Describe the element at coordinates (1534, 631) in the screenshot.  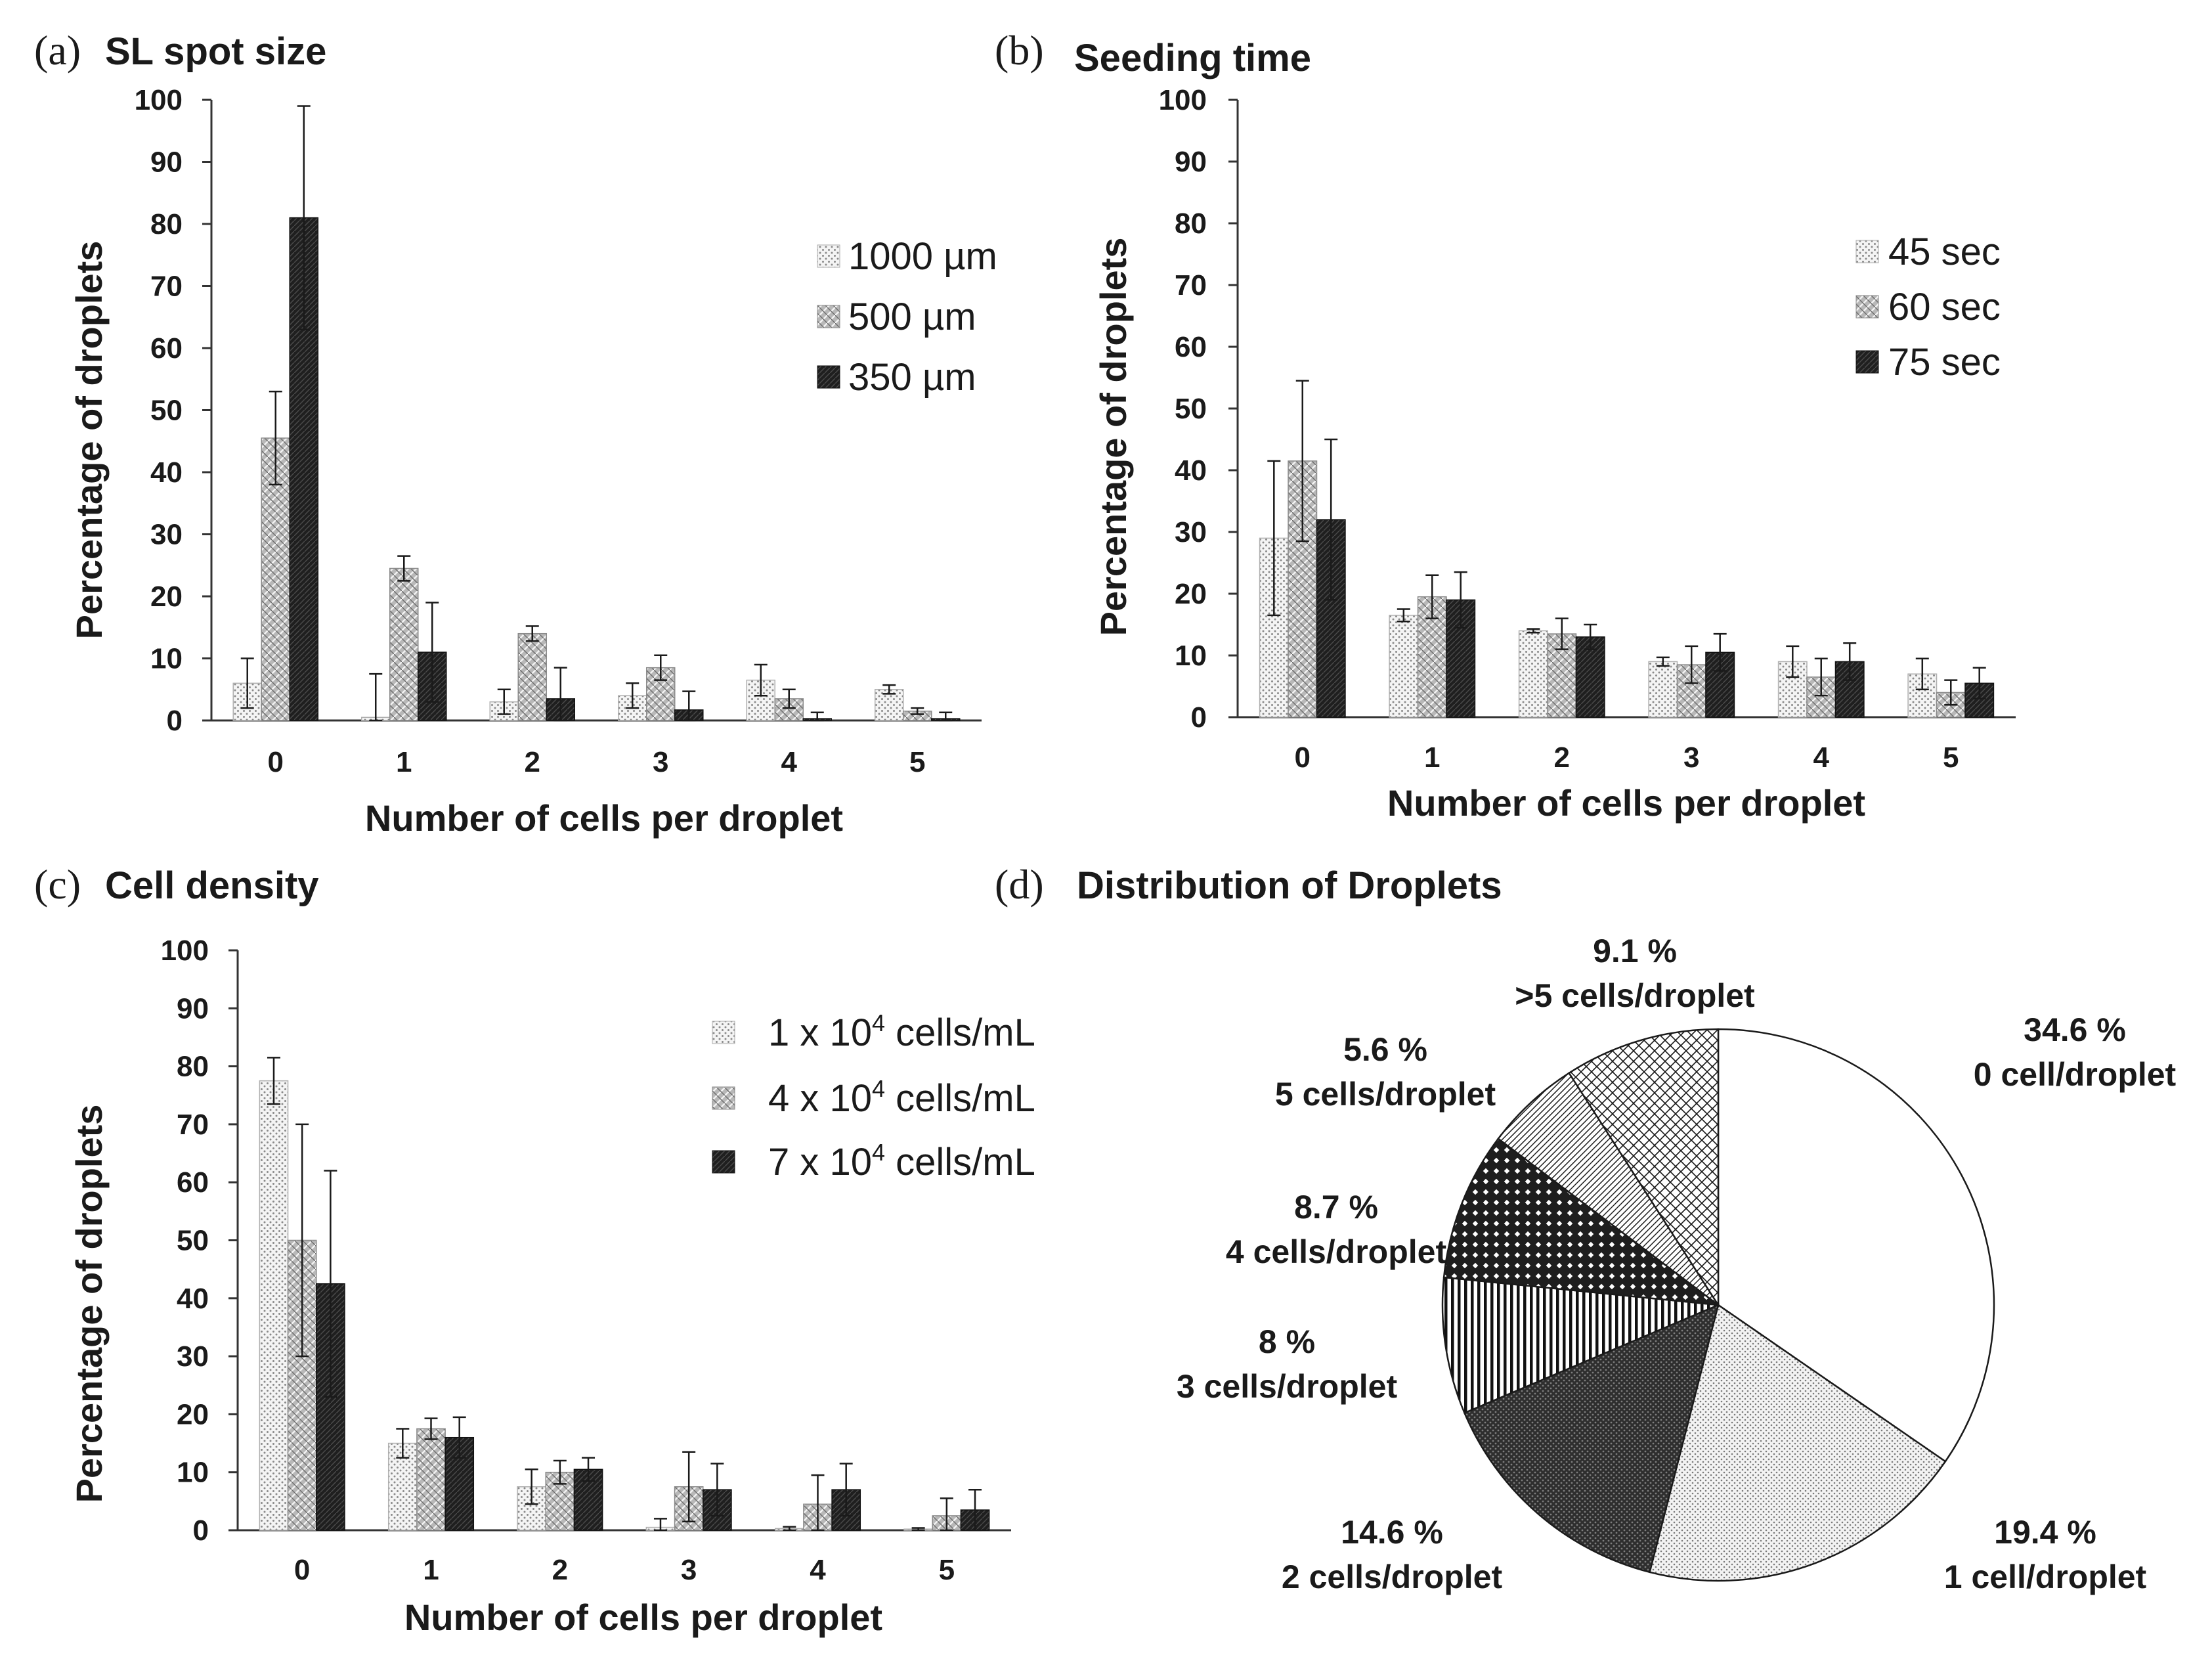
I see `error-bar-b-s0-c2` at that location.